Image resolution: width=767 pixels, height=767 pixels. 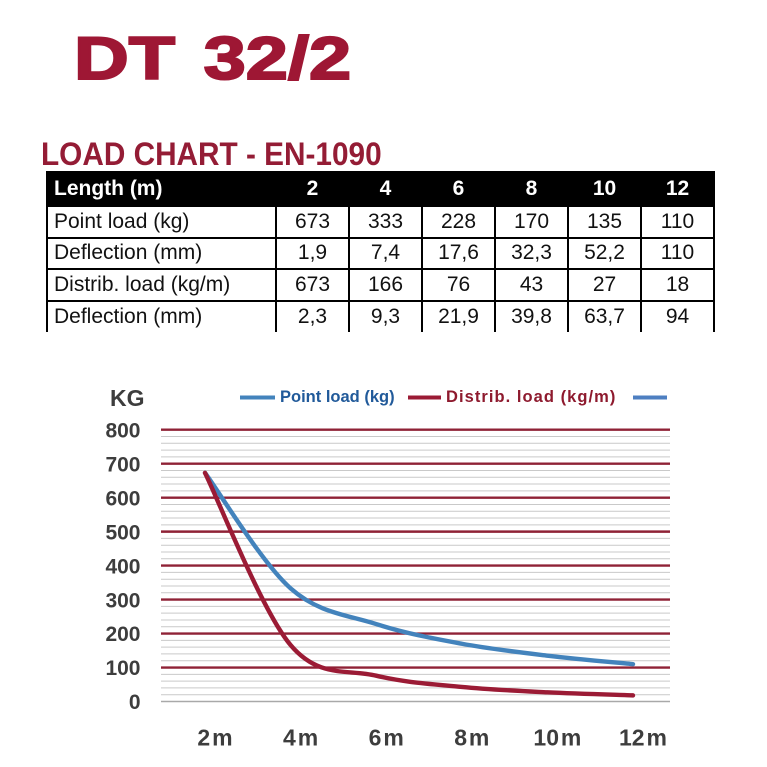 I want to click on svg-text: 800, so click(x=122, y=430).